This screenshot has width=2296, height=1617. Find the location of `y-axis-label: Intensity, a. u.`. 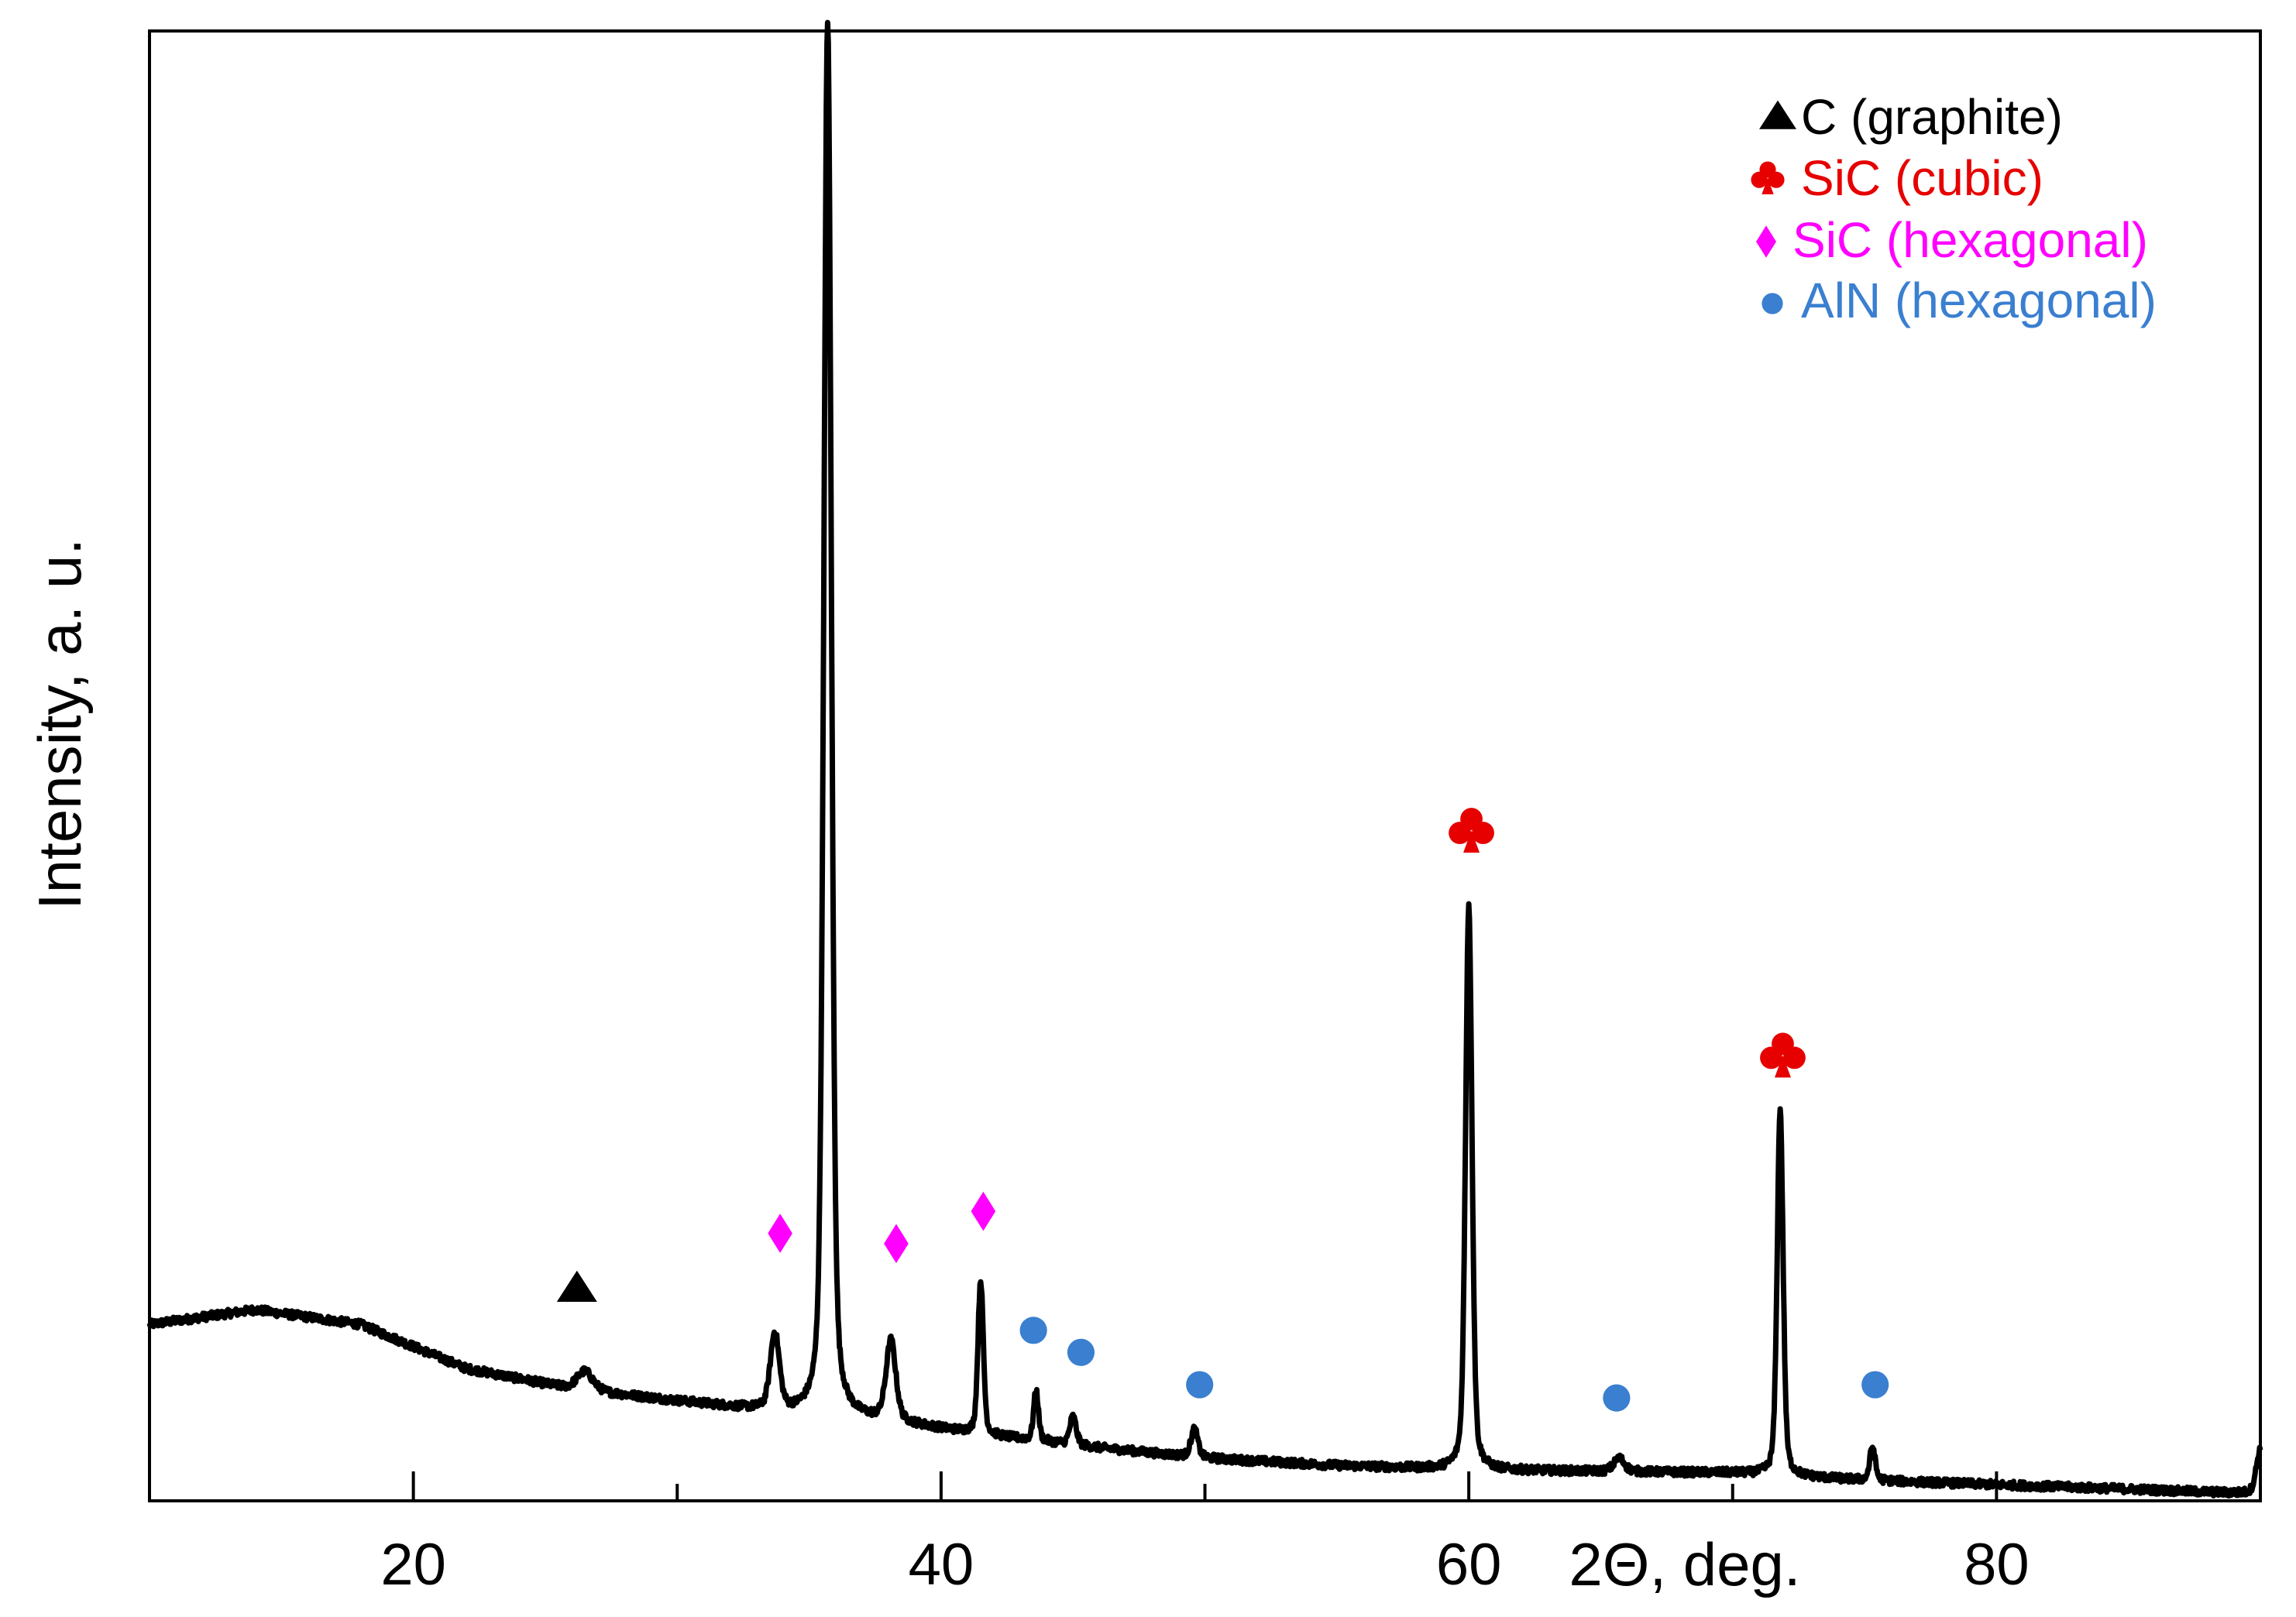

y-axis-label: Intensity, a. u. is located at coordinates (60, 724).